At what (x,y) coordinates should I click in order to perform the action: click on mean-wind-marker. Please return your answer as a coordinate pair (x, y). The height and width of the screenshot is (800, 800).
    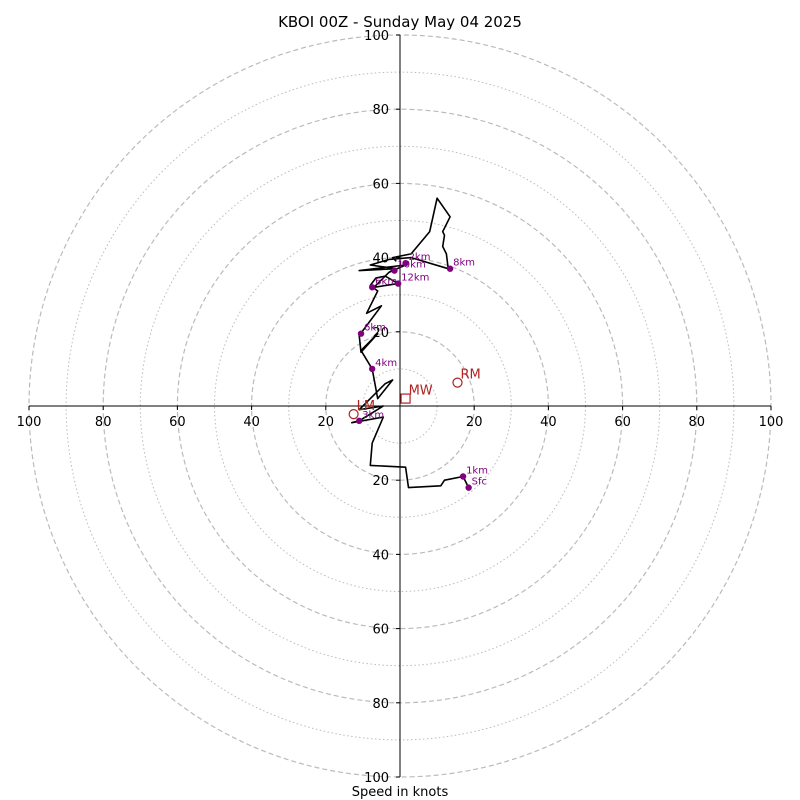
    Looking at the image, I should click on (405, 398).